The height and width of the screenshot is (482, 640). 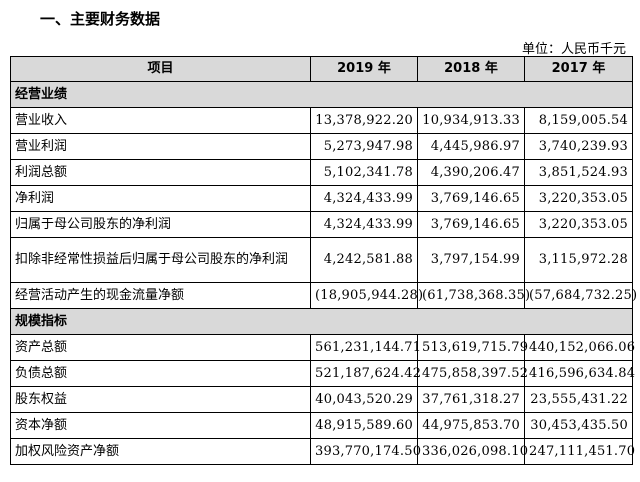 What do you see at coordinates (578, 69) in the screenshot?
I see `column-header-2017: 2017 年` at bounding box center [578, 69].